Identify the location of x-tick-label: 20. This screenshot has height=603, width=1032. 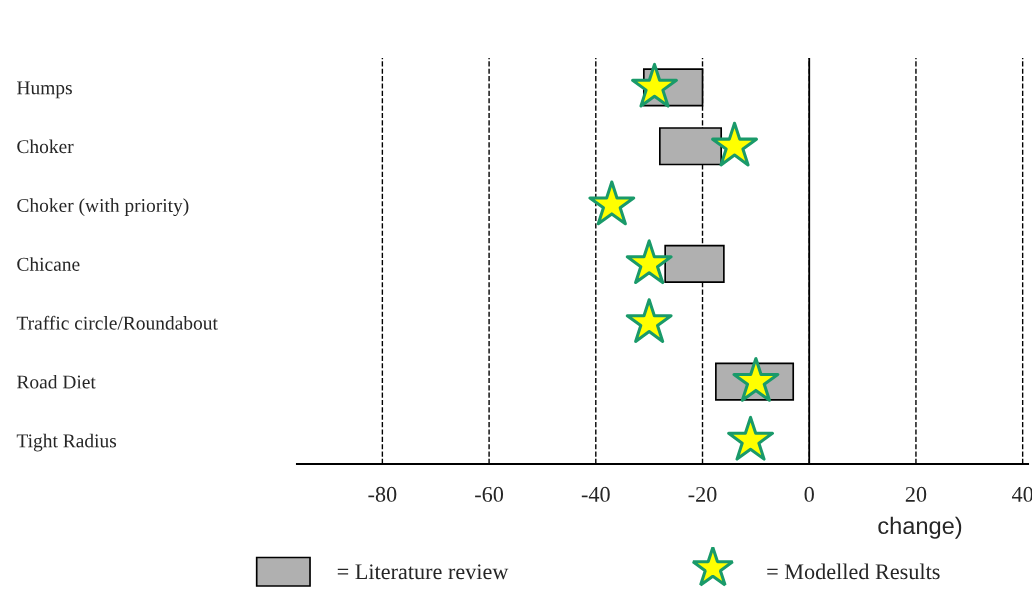
(916, 494).